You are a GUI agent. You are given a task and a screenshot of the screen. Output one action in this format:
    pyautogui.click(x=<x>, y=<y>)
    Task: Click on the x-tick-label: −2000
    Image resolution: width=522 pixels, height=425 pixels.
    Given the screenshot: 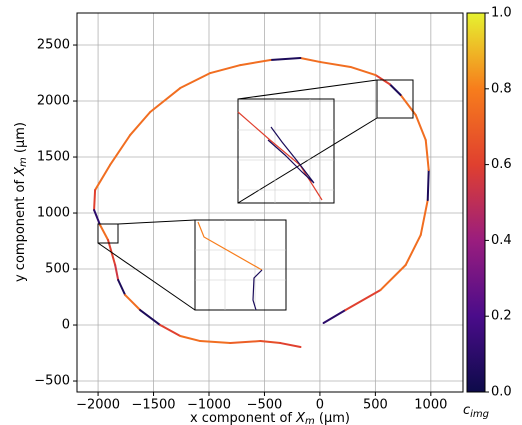 What is the action you would take?
    pyautogui.click(x=98, y=405)
    